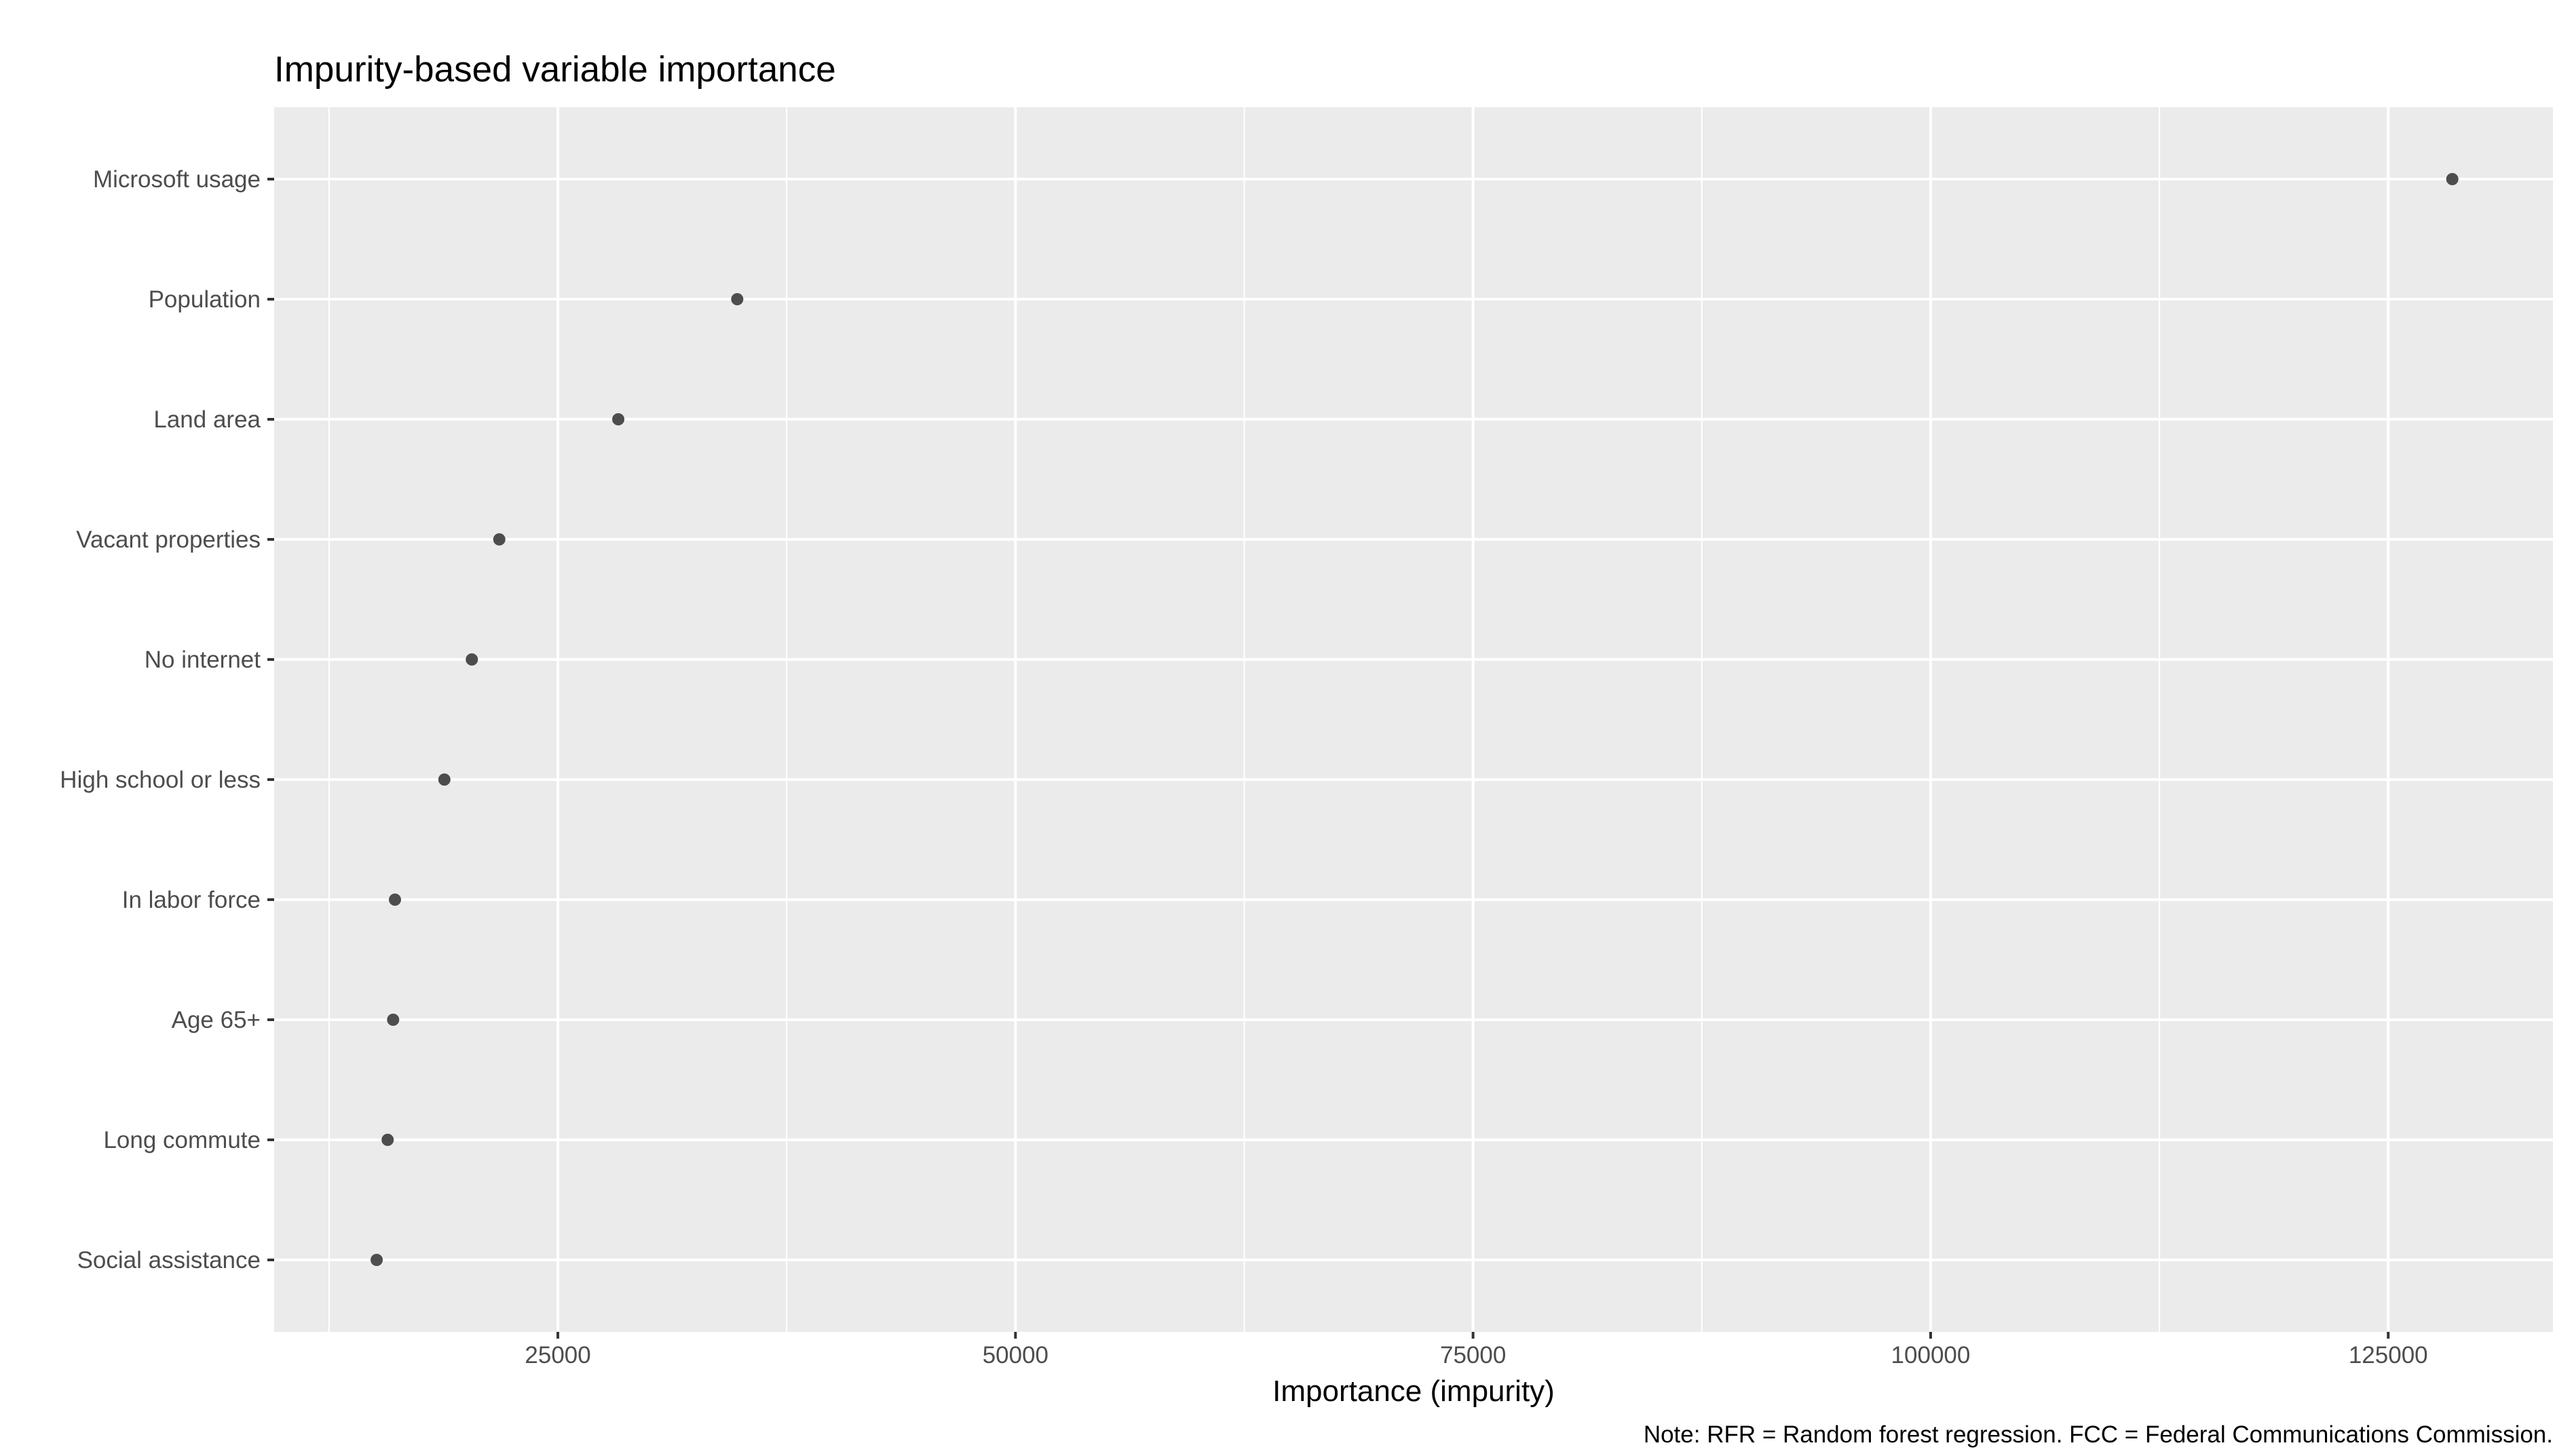 The height and width of the screenshot is (1456, 2555). I want to click on y-tick-label: Social assistance, so click(169, 1260).